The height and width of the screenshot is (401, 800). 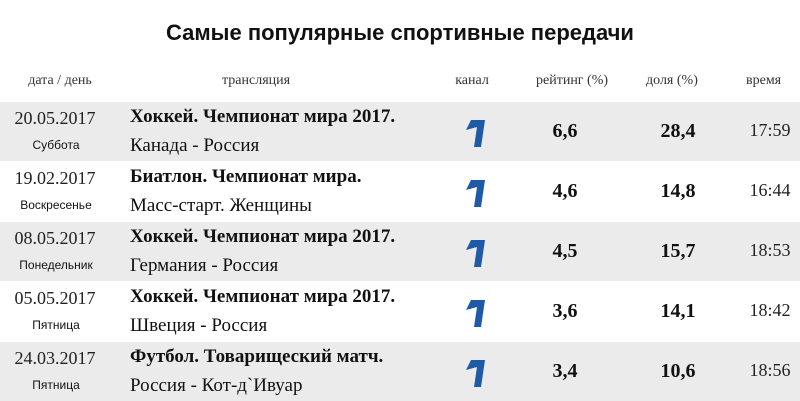 I want to click on row-subtitle: Россия - Кот-д`Ивуар, so click(x=216, y=385).